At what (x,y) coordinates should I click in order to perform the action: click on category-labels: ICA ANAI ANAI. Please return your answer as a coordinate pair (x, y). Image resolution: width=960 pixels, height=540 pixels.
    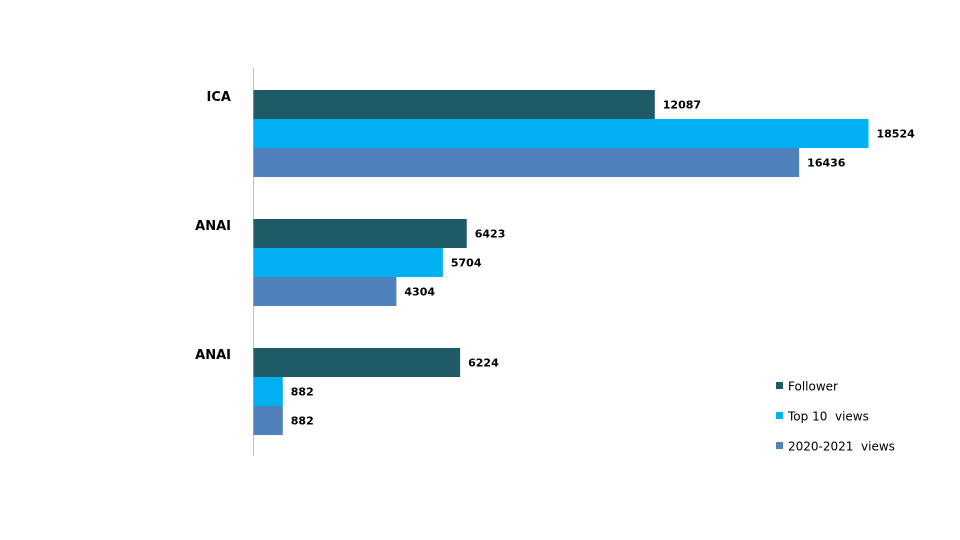
    Looking at the image, I should click on (213, 226).